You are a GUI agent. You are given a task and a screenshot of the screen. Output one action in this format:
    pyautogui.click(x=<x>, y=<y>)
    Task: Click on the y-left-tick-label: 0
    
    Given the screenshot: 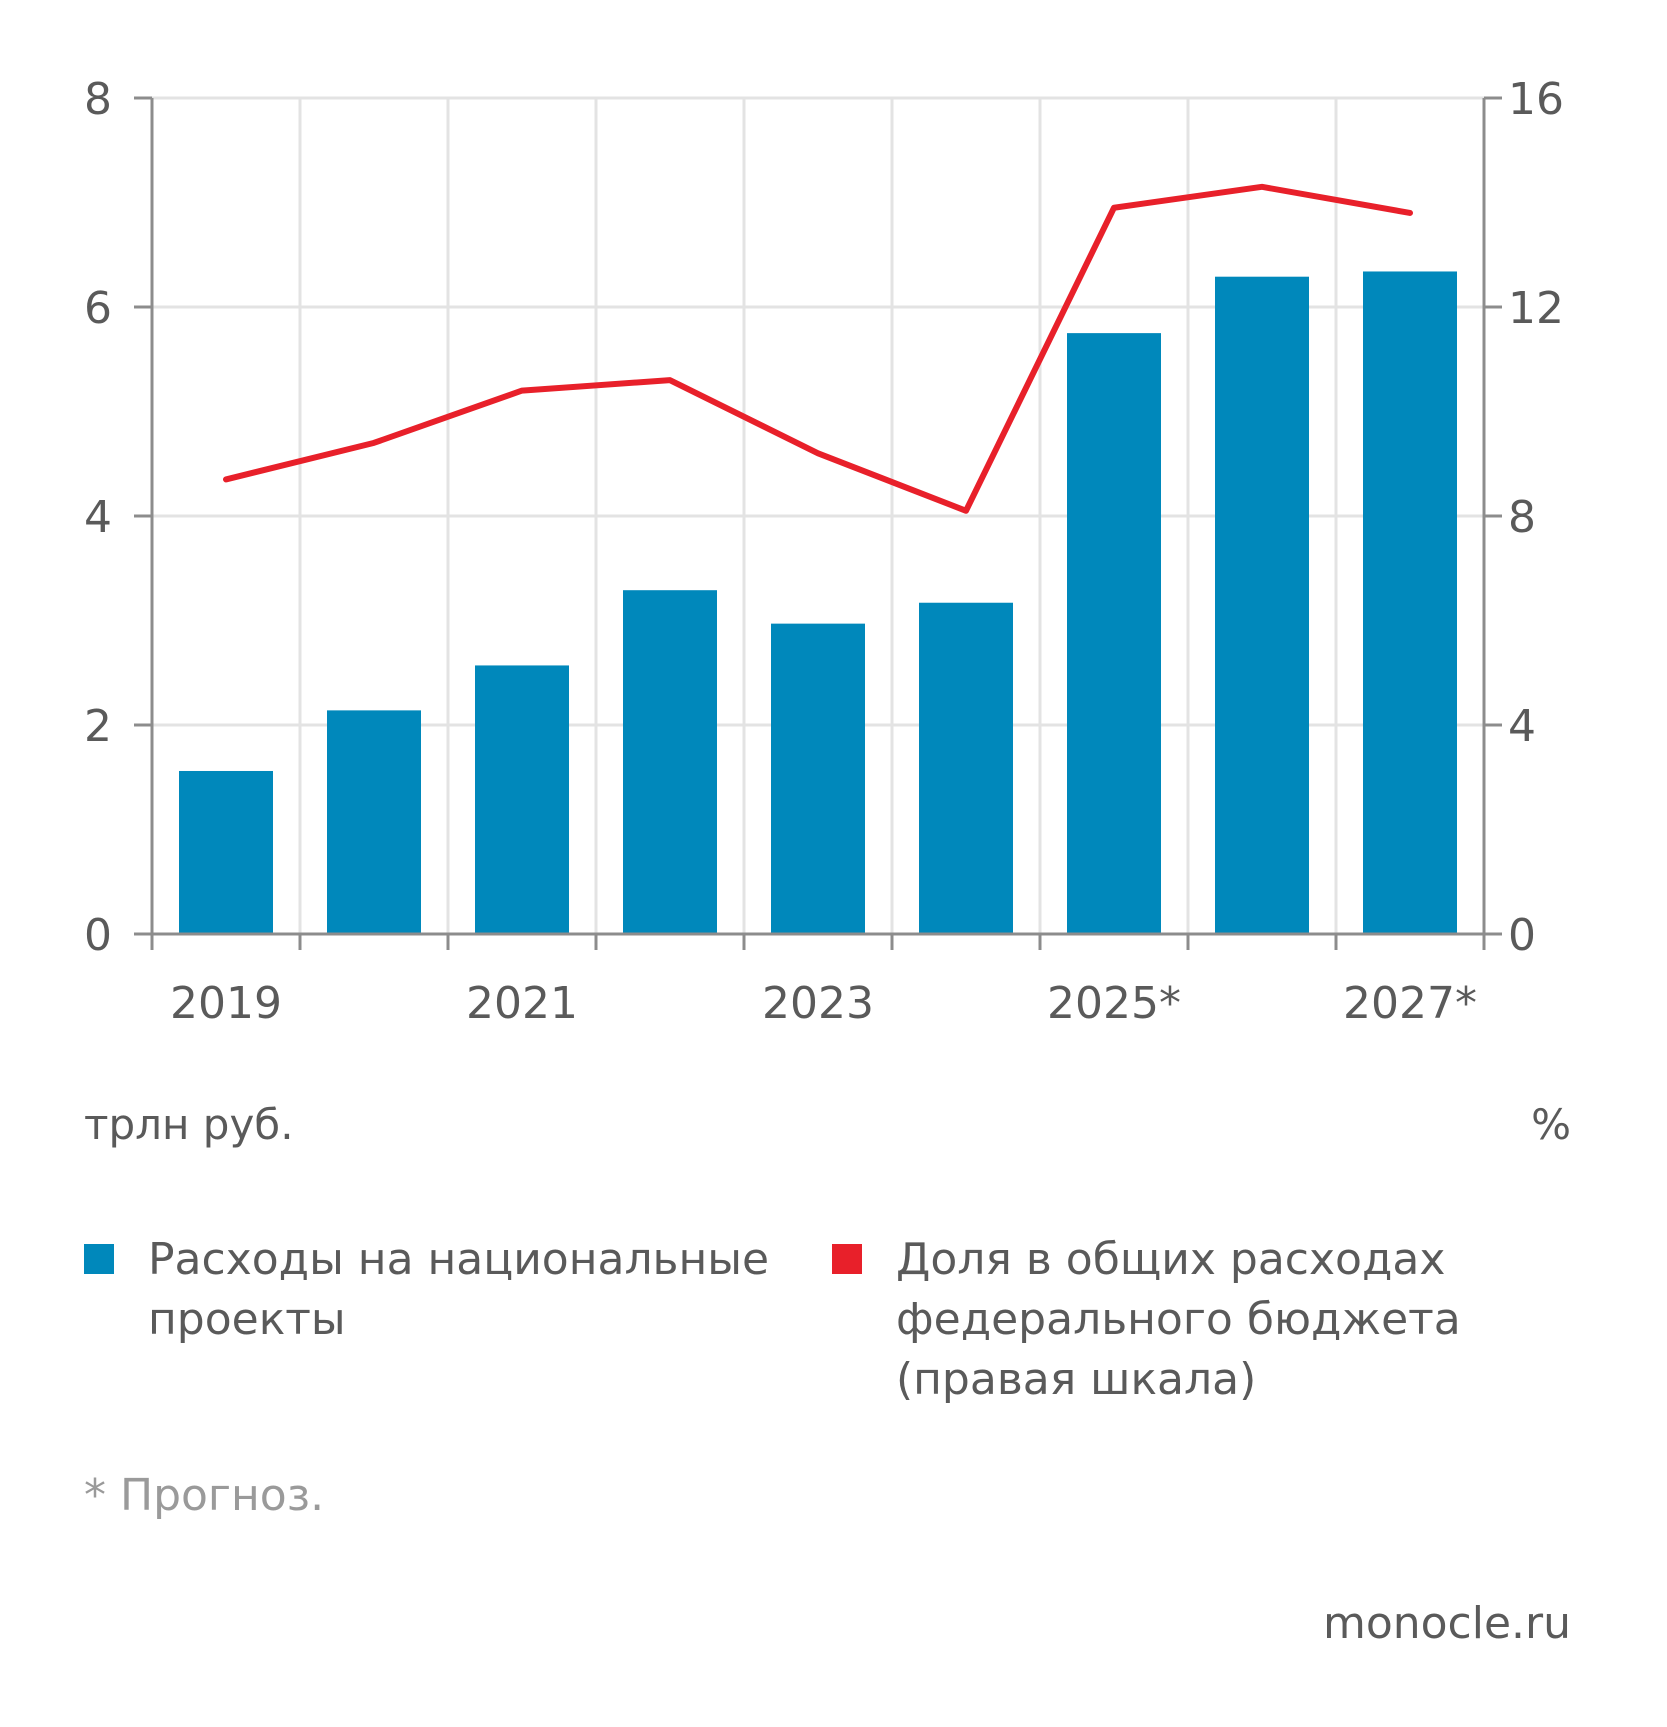 What is the action you would take?
    pyautogui.click(x=98, y=935)
    